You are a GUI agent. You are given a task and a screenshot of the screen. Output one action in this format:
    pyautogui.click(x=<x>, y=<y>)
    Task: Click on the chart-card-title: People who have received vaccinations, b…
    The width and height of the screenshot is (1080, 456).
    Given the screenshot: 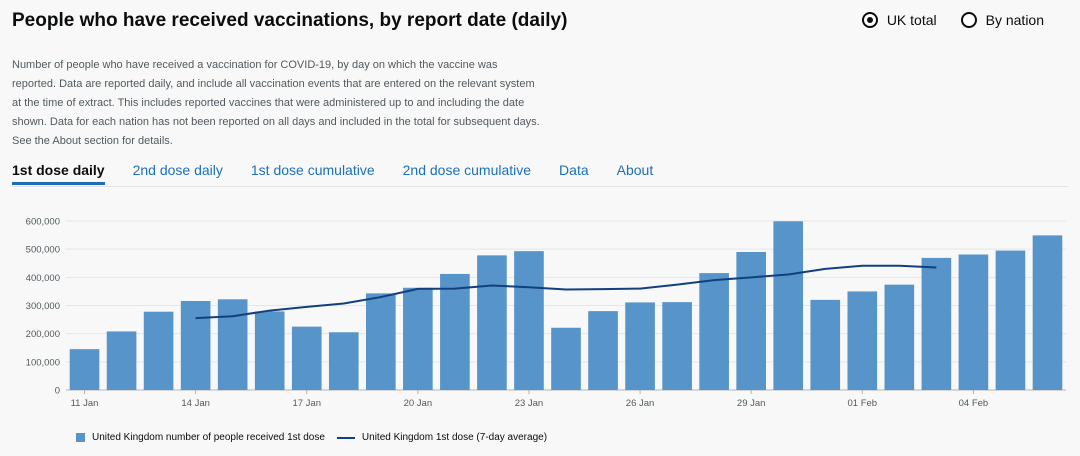 What is the action you would take?
    pyautogui.click(x=290, y=20)
    